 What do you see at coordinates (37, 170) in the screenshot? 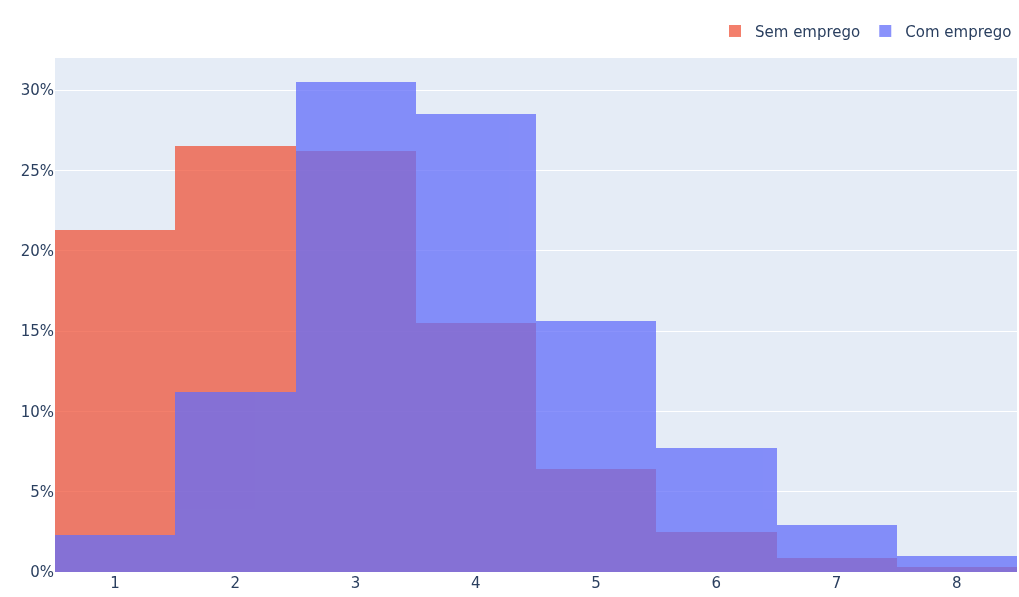
I see `y-tick-label: 25%` at bounding box center [37, 170].